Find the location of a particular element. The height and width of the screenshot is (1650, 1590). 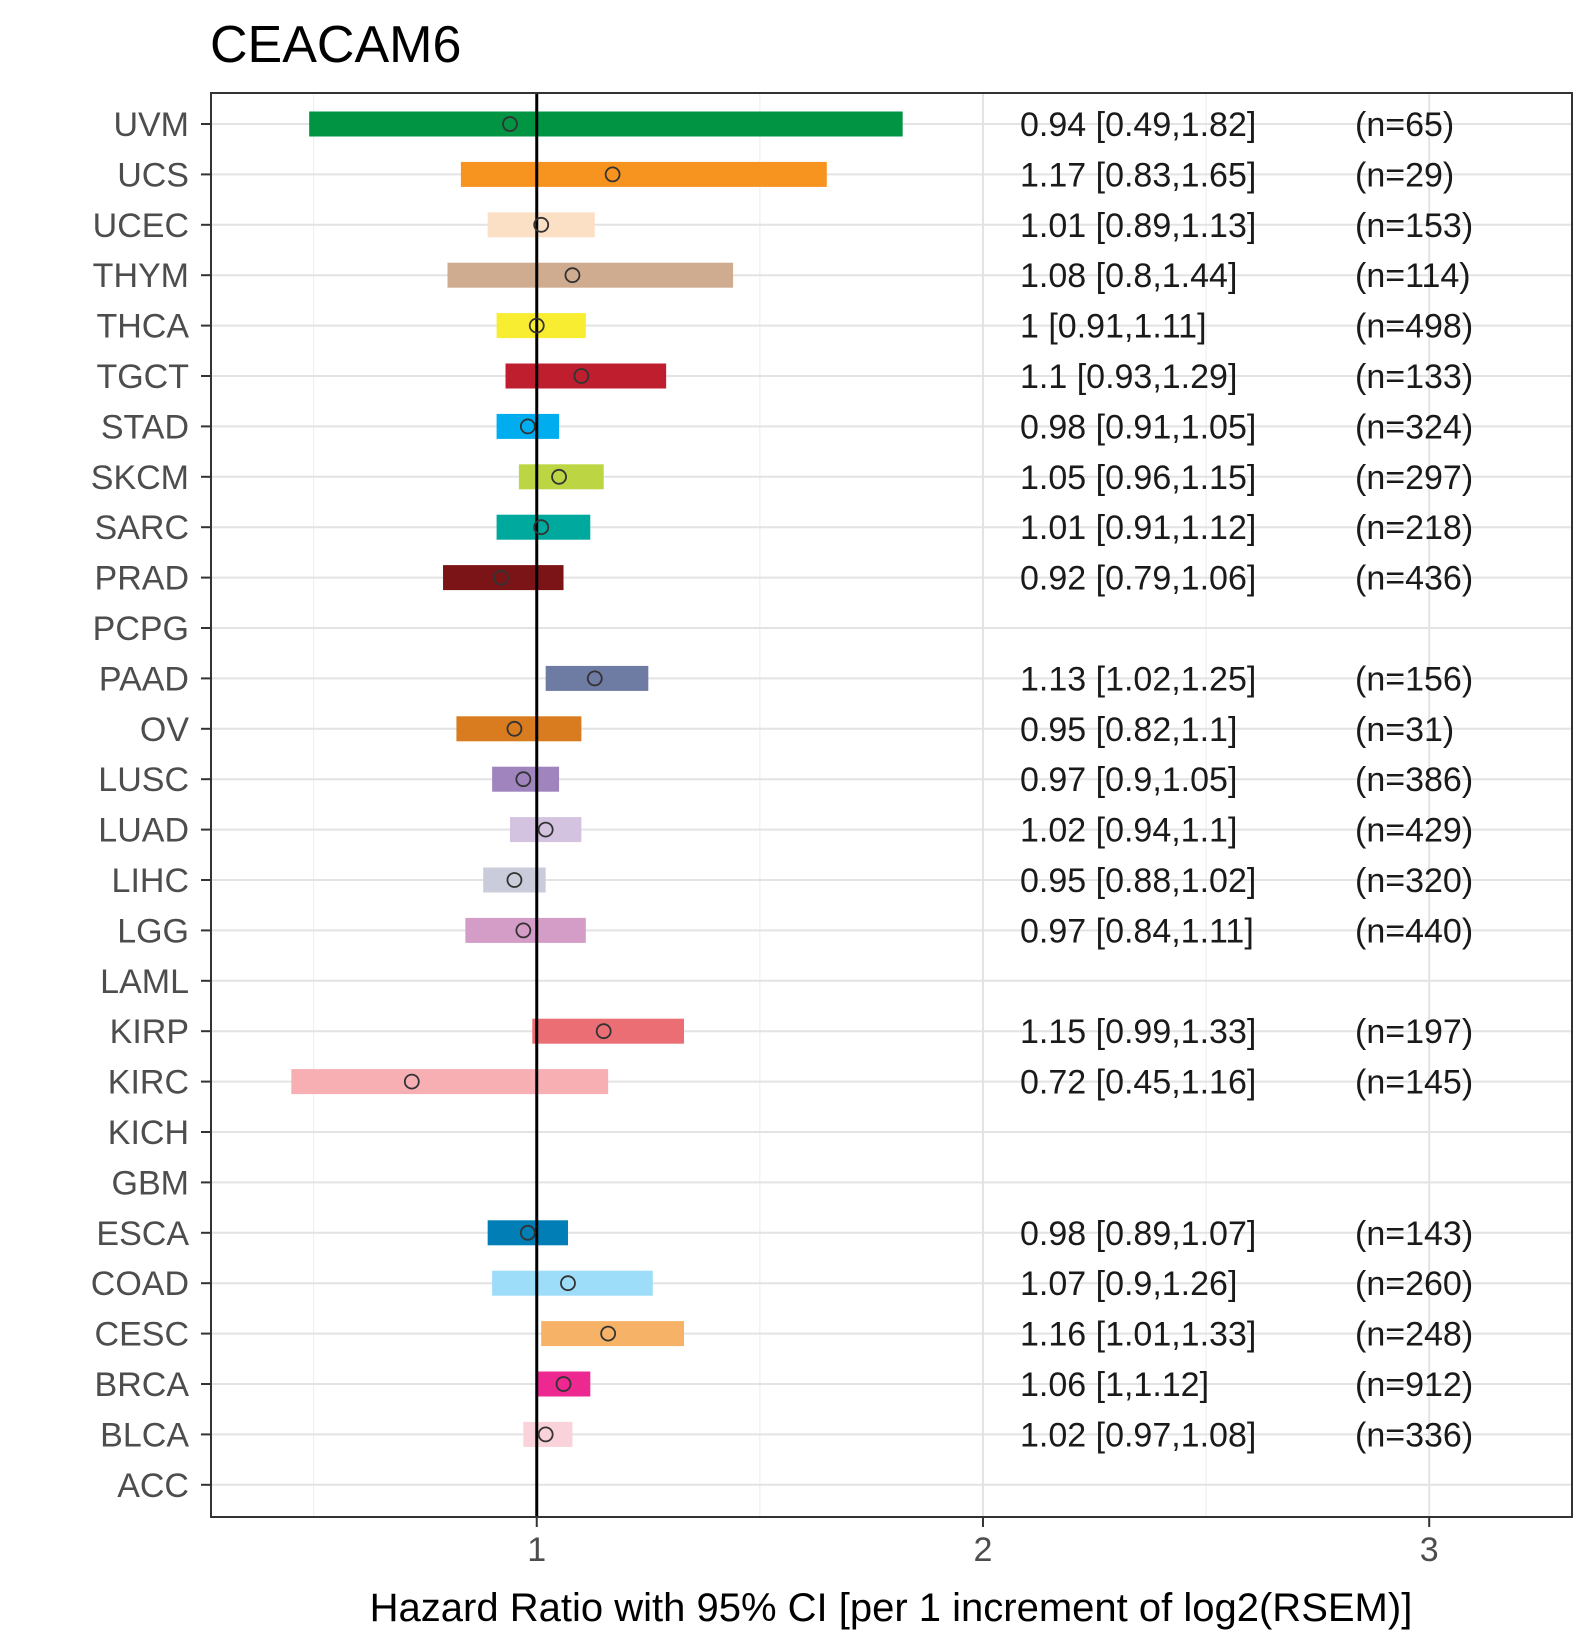

hr-point-ucec is located at coordinates (541, 224).